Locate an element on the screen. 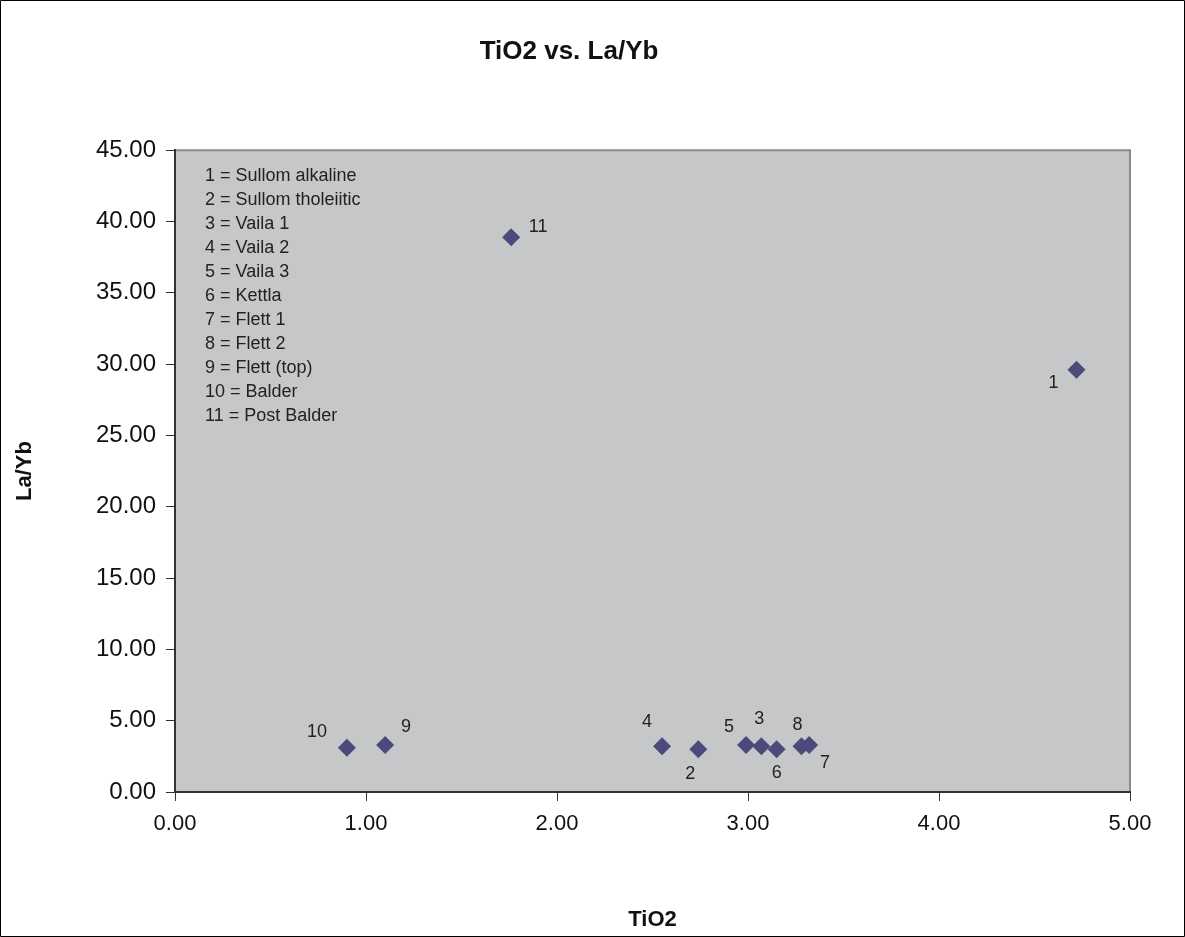 The height and width of the screenshot is (937, 1185). annotation: 7 = Flett 1 is located at coordinates (245, 319).